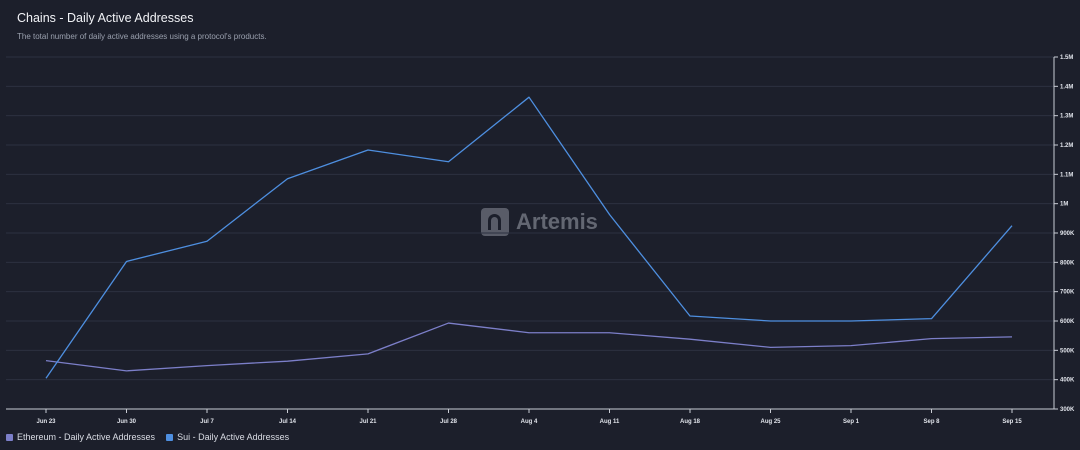 The height and width of the screenshot is (450, 1080). What do you see at coordinates (1067, 322) in the screenshot?
I see `y-tick-label: 600K` at bounding box center [1067, 322].